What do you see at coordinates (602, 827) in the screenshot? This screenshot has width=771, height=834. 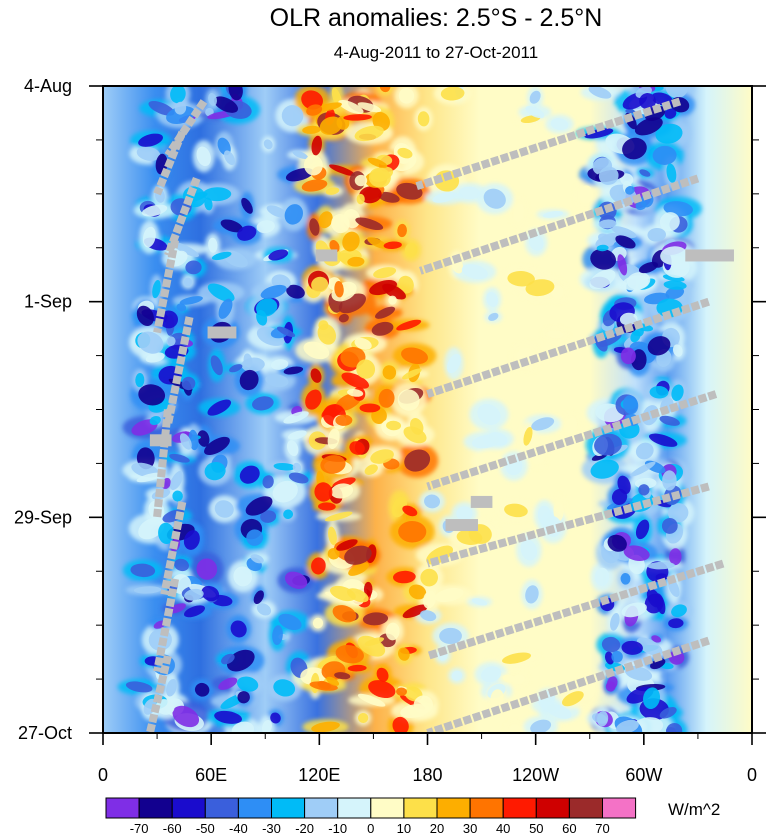 I see `colorbar-tick-label: 70` at bounding box center [602, 827].